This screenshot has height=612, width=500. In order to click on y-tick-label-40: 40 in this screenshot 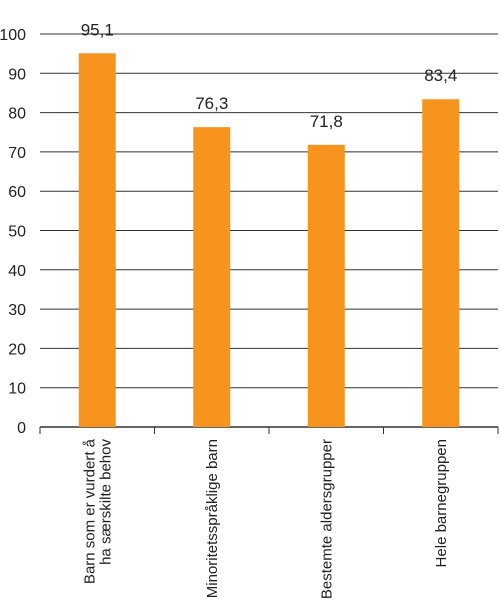, I will do `click(17, 271)`.